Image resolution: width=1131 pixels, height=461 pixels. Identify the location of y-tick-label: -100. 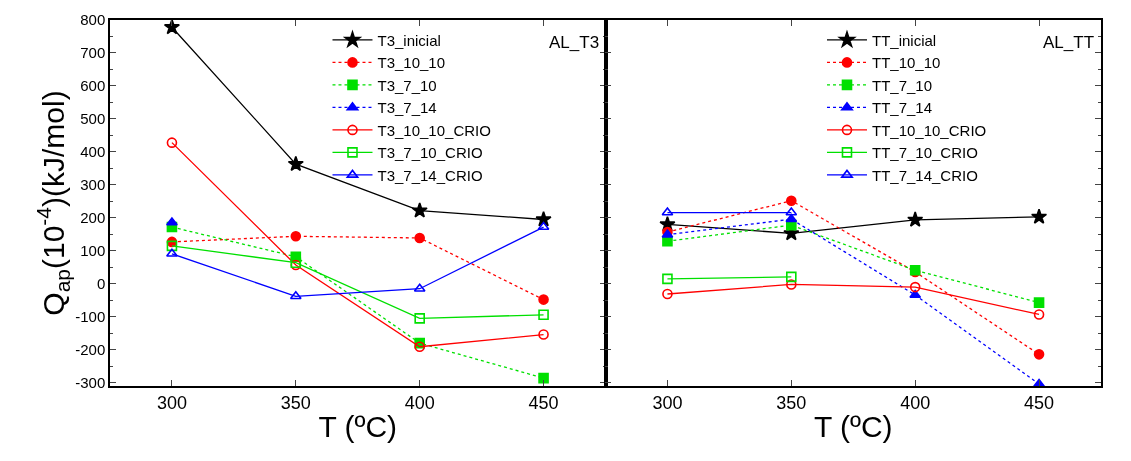
(90, 317).